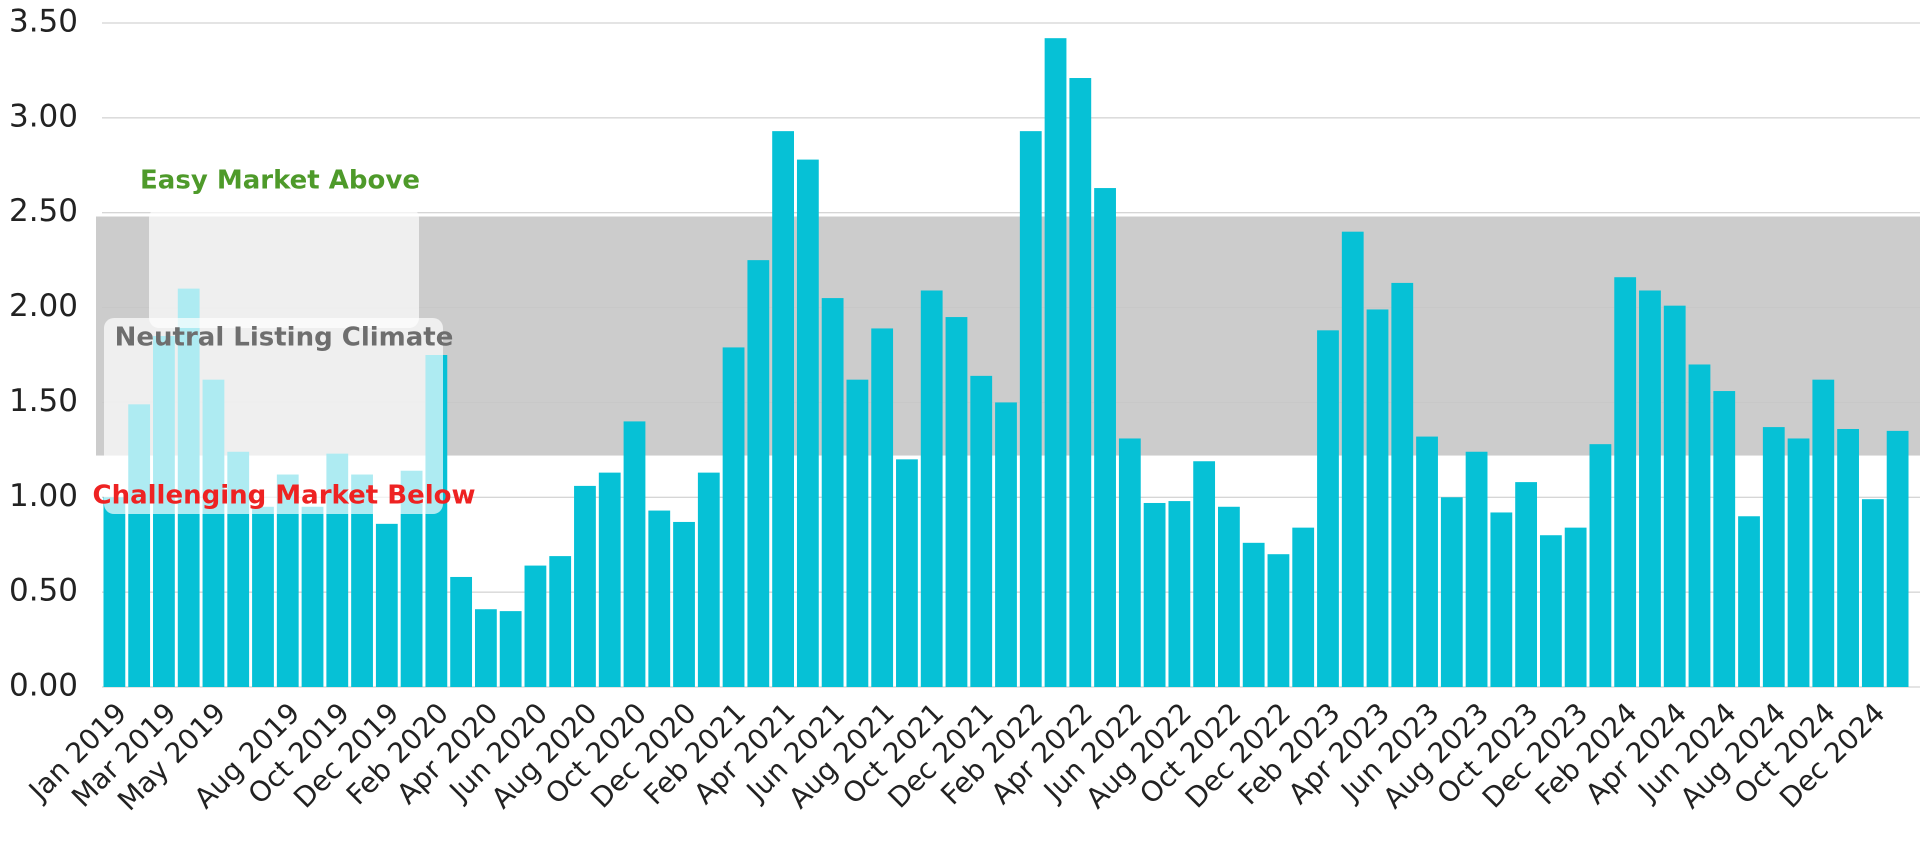 This screenshot has height=842, width=1920. Describe the element at coordinates (43, 211) in the screenshot. I see `y-tick-label: 2.50` at that location.